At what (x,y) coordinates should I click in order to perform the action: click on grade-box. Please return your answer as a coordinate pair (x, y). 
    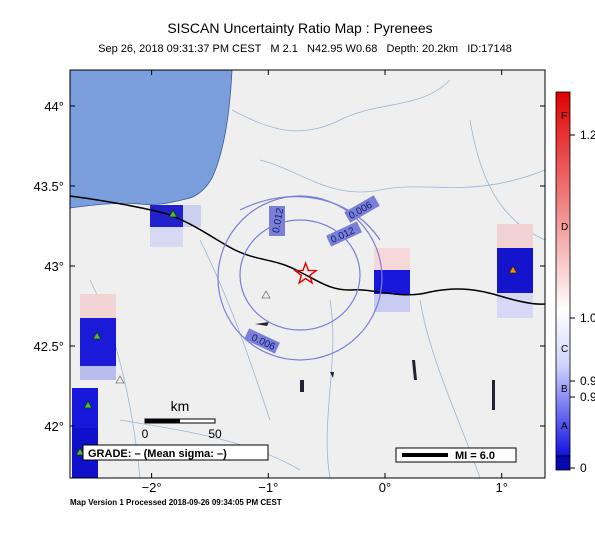
    Looking at the image, I should click on (175, 452).